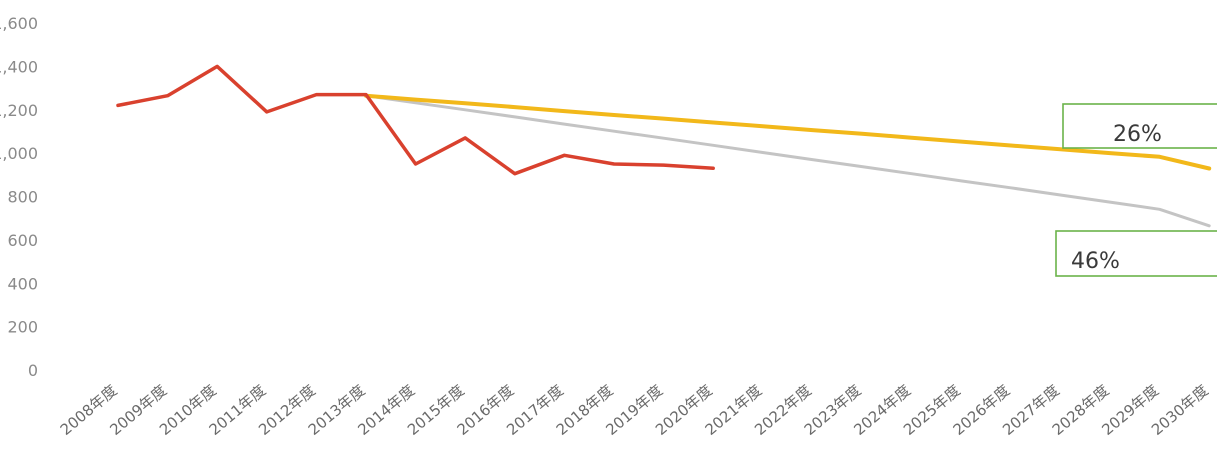 The image size is (1217, 475). What do you see at coordinates (22, 283) in the screenshot?
I see `y-tick-label: 400` at bounding box center [22, 283].